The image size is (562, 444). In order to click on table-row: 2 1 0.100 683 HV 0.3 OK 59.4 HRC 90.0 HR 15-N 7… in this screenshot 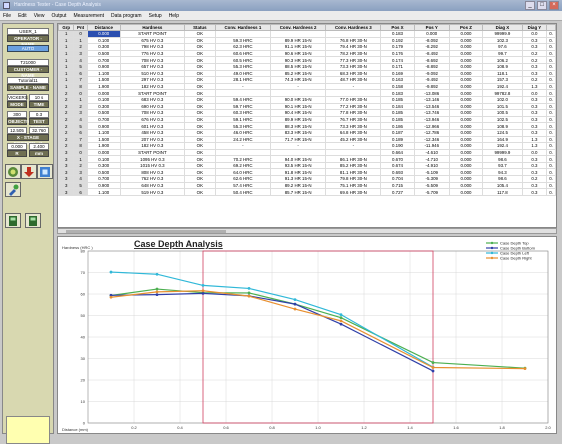, I will do `click(307, 99)`.